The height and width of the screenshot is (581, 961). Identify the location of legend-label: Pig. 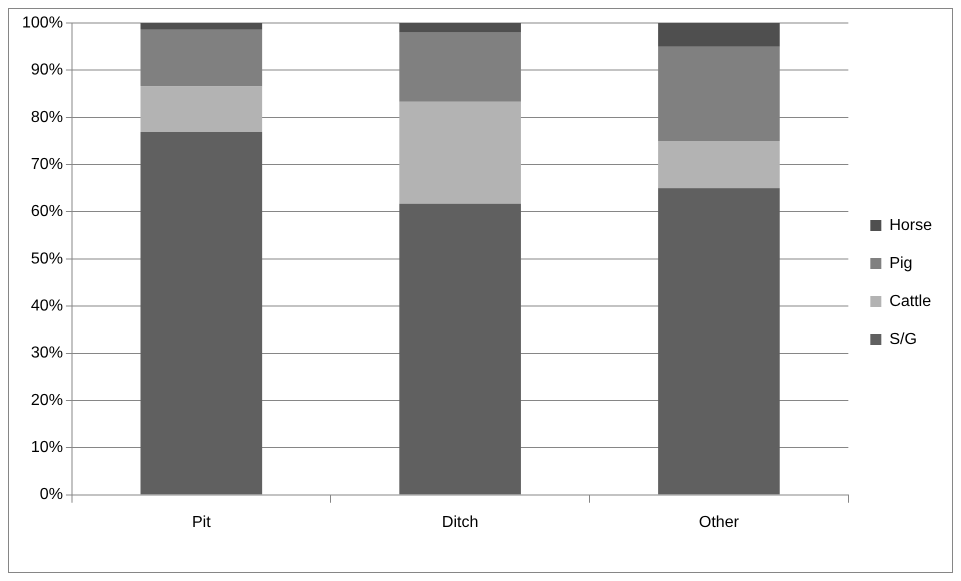
(900, 263).